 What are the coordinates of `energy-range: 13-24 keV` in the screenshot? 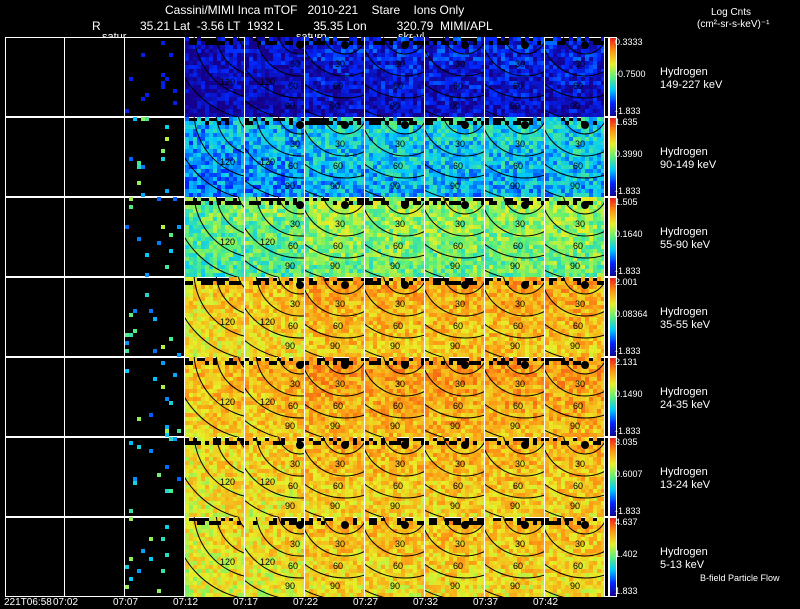 It's located at (685, 485).